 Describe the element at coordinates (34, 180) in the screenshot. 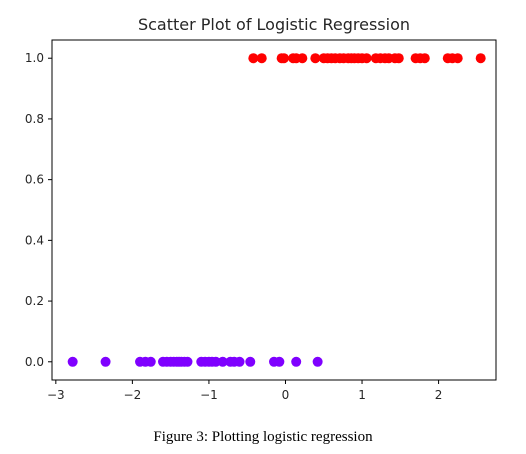

I see `y-tick-label: 0.6` at that location.